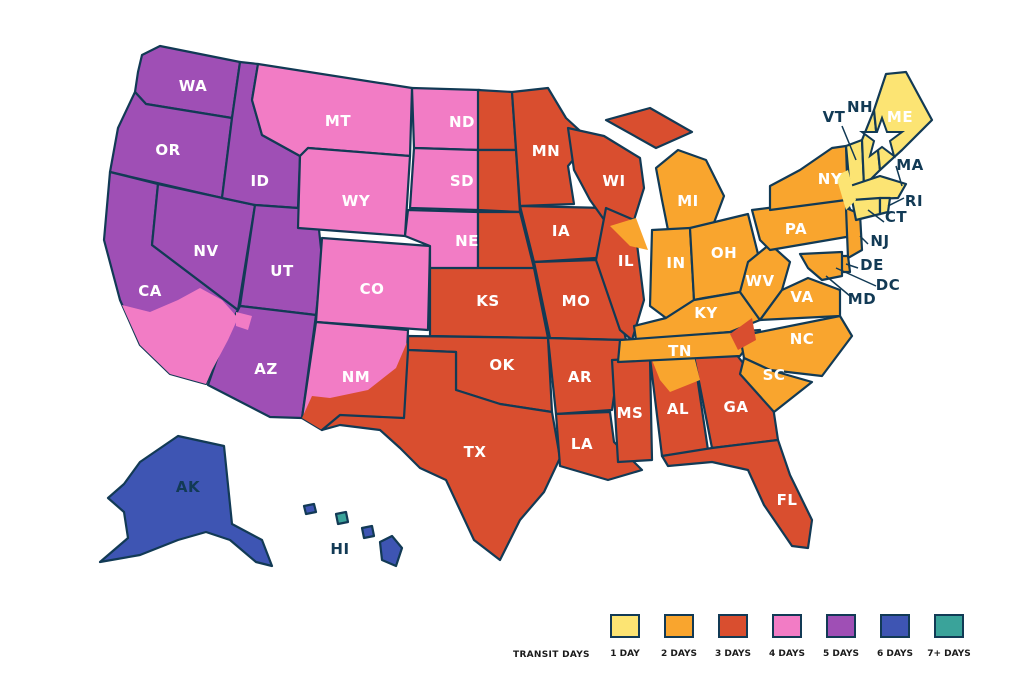  Describe the element at coordinates (914, 201) in the screenshot. I see `label-ri: RI` at that location.